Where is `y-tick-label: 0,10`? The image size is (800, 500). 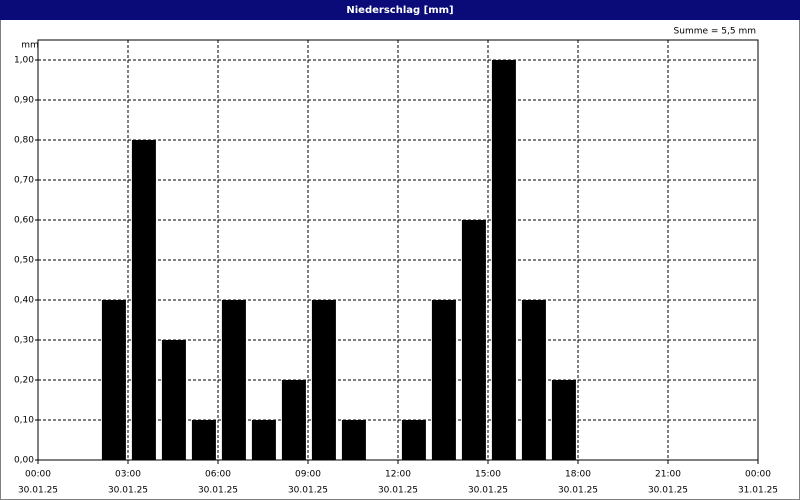
y-tick-label: 0,10 is located at coordinates (24, 421).